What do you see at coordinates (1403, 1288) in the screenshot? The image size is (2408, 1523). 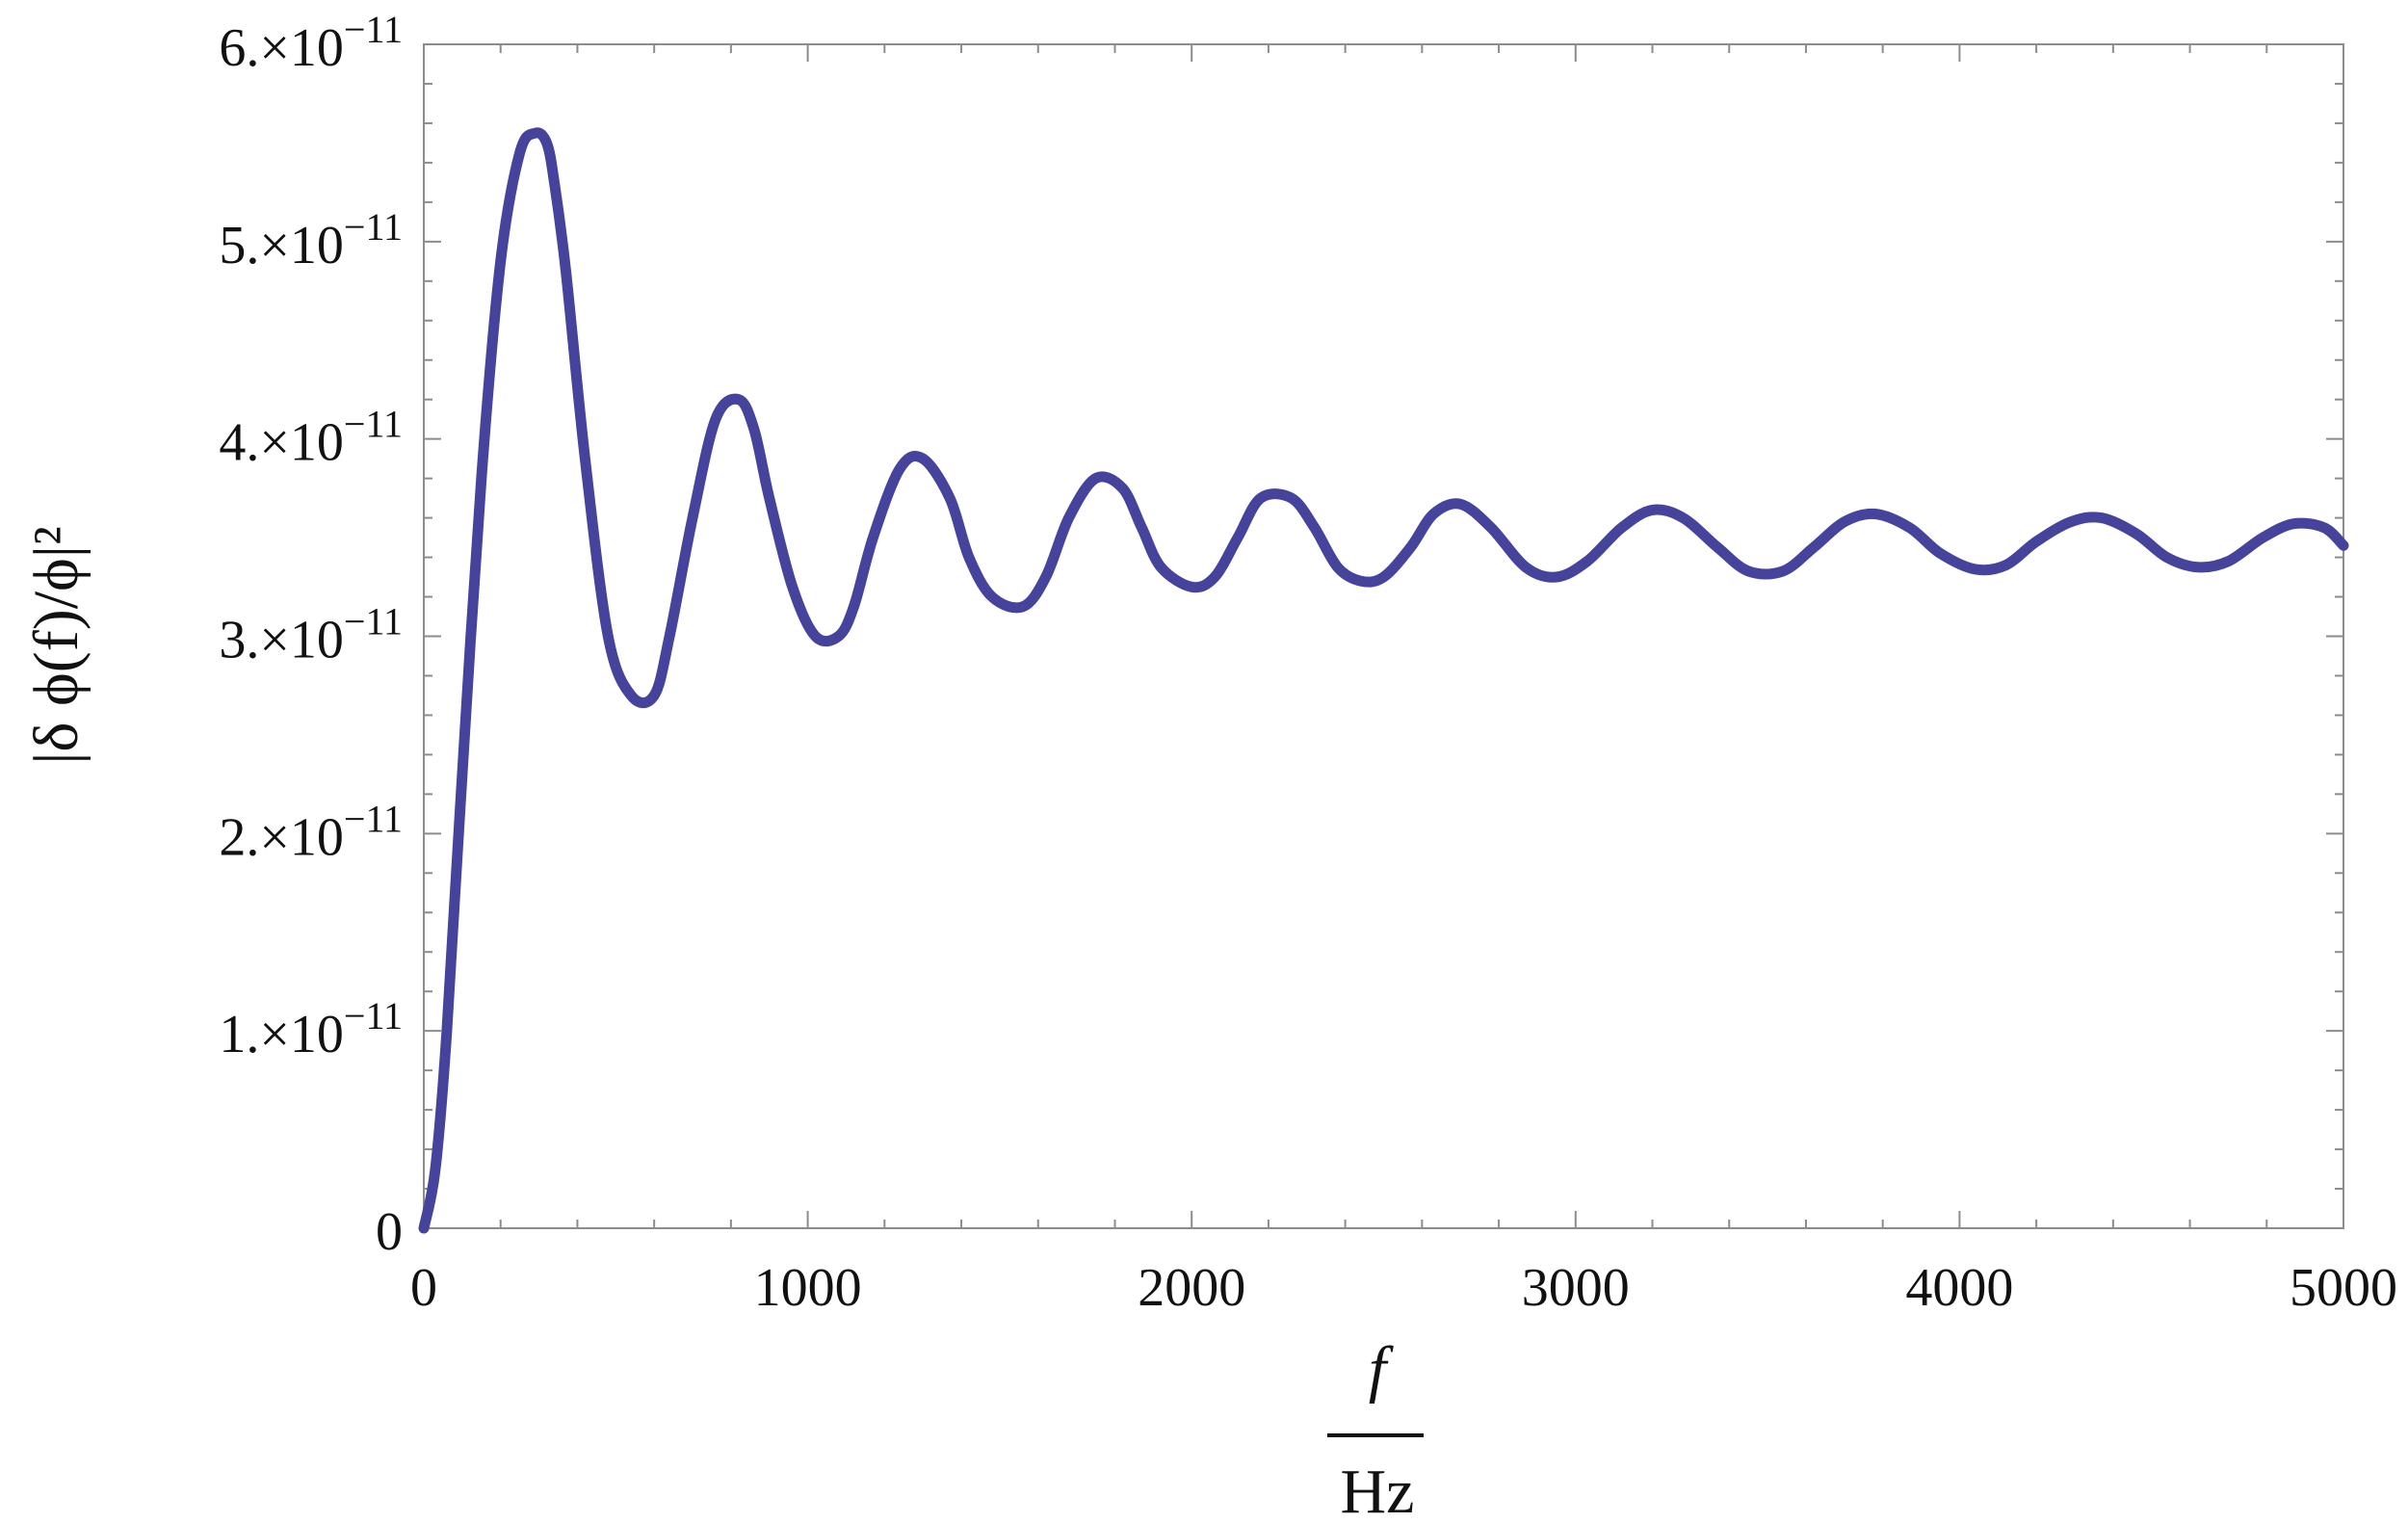 I see `x-axis-tick-labels: 0 1000 2000 3000 4000 5000` at bounding box center [1403, 1288].